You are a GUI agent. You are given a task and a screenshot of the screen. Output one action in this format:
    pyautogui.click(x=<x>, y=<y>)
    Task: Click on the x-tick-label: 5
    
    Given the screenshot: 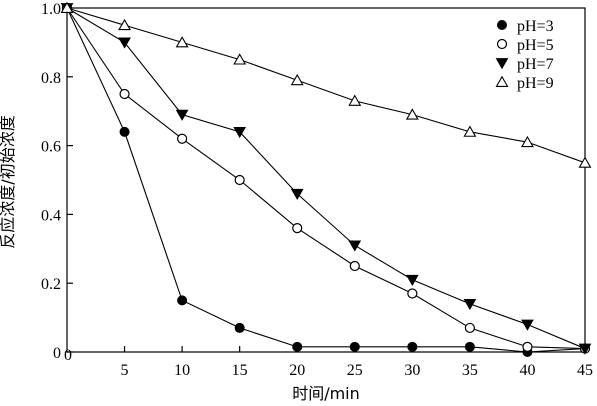 What is the action you would take?
    pyautogui.click(x=125, y=370)
    